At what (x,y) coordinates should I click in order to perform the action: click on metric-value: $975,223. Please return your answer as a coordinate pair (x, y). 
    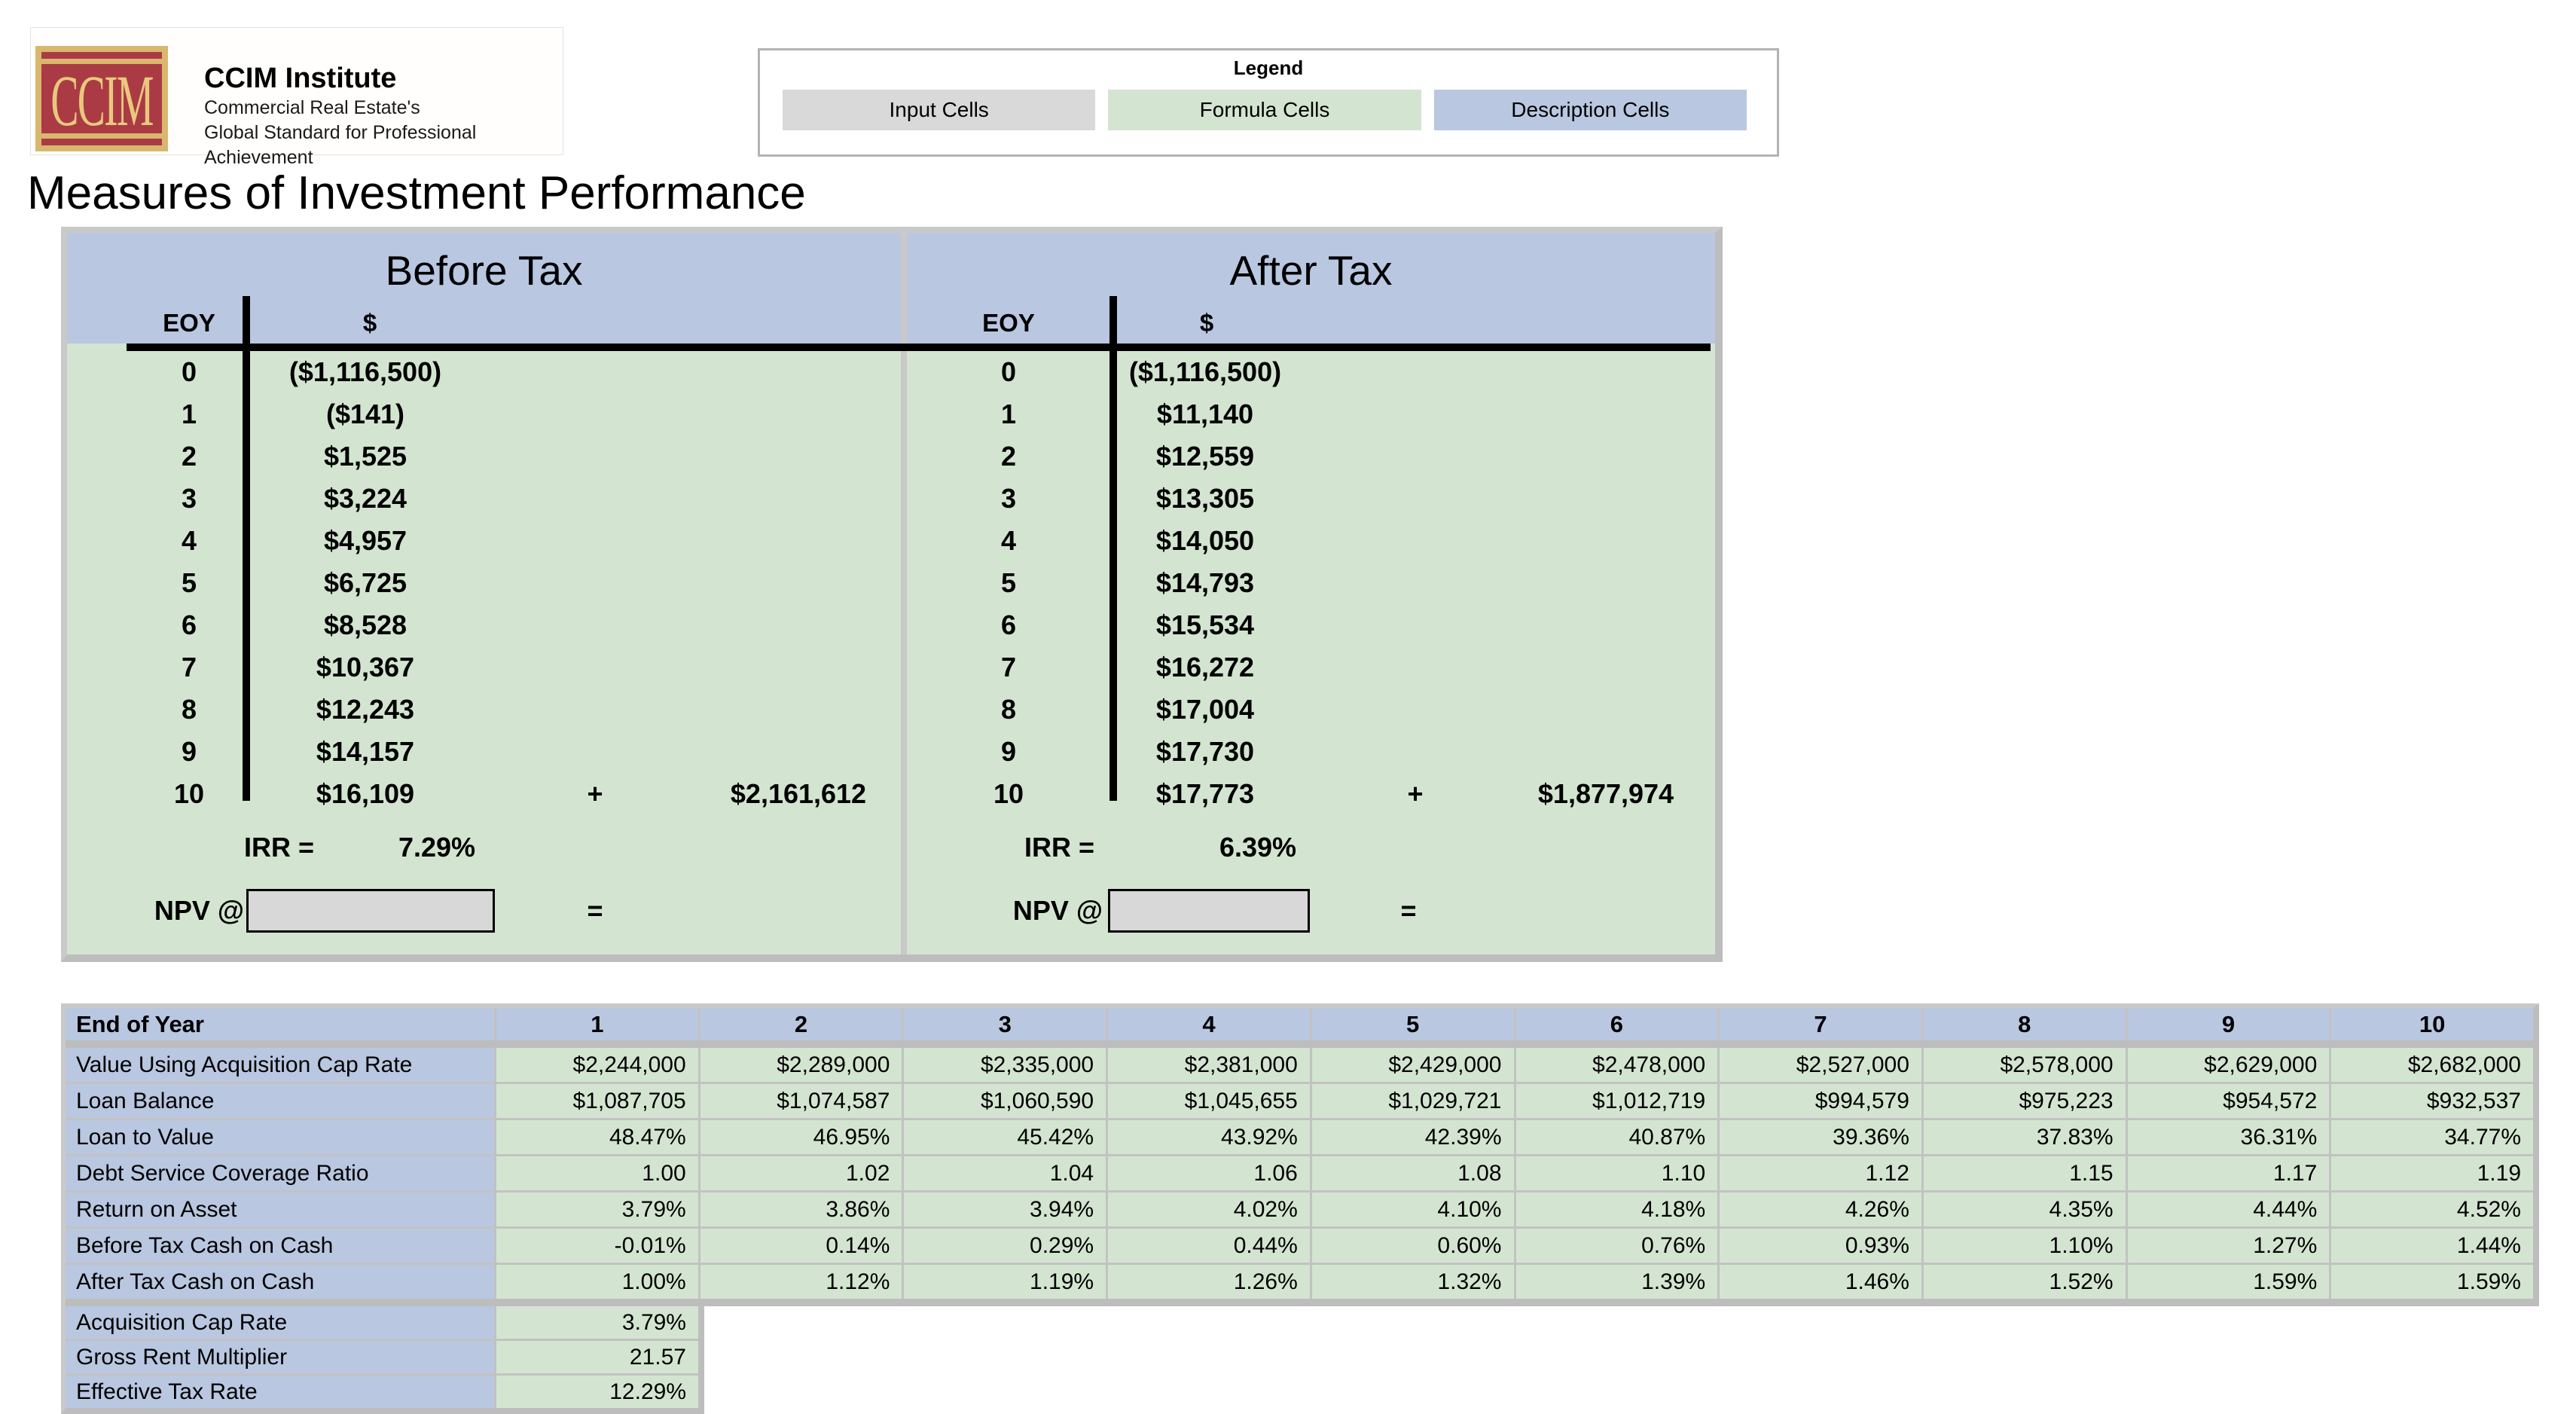
    Looking at the image, I should click on (2025, 1101).